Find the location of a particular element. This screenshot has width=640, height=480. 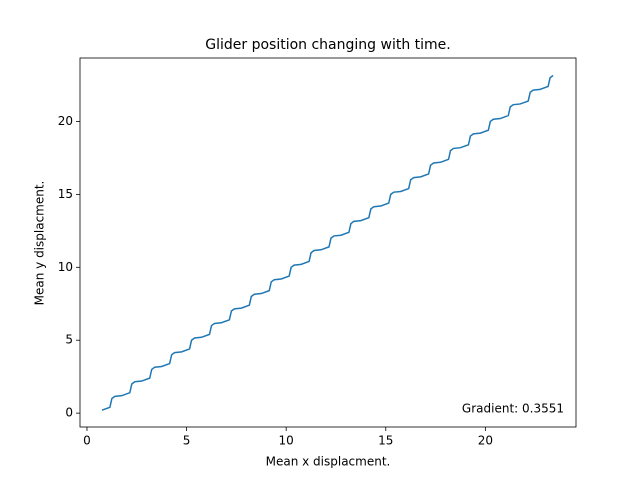

x-axis-label: Mean x displacment. is located at coordinates (328, 462).